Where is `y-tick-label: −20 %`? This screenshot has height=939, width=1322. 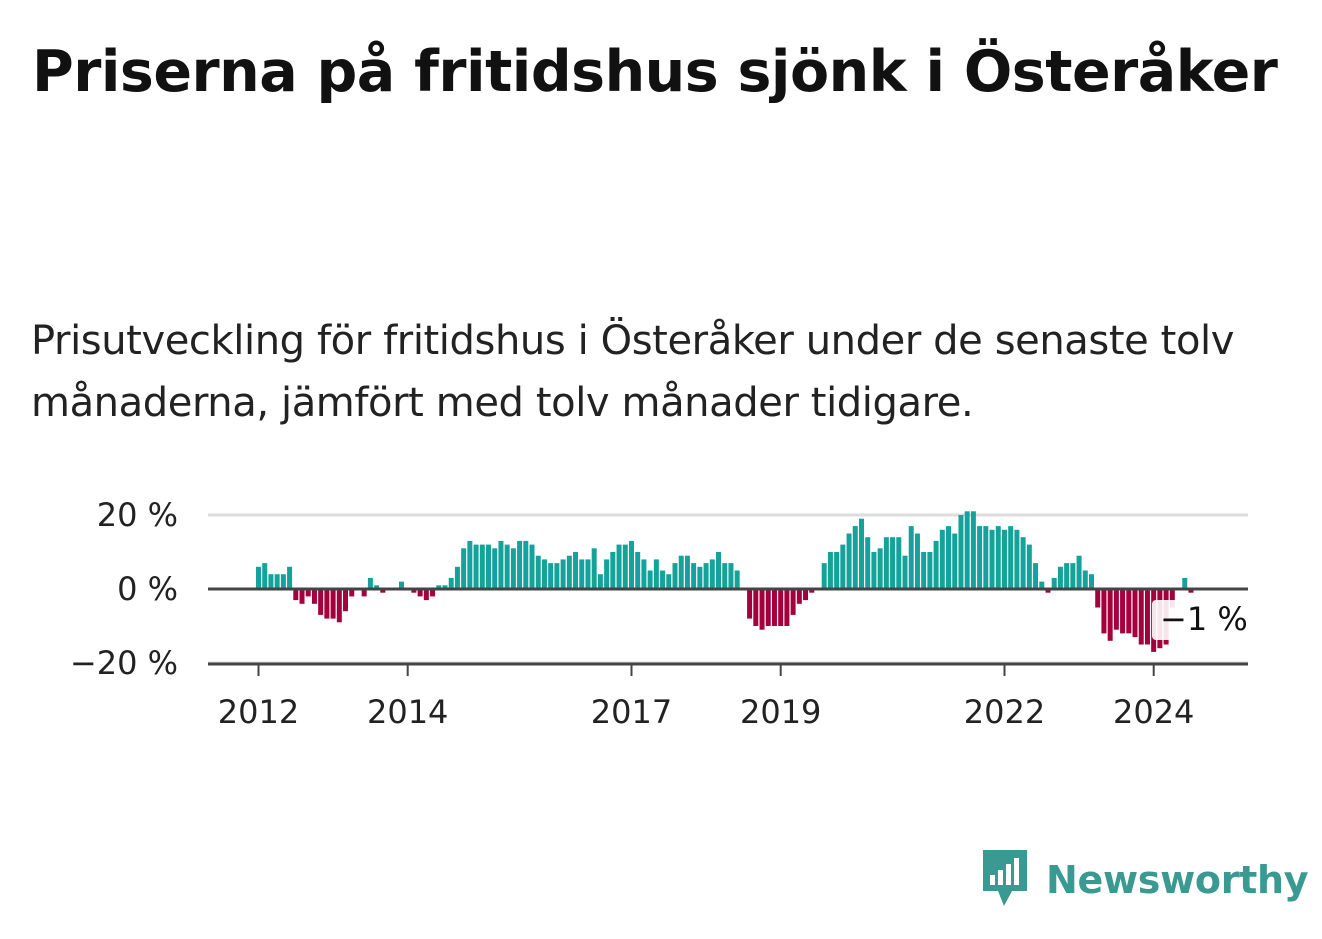 y-tick-label: −20 % is located at coordinates (124, 663).